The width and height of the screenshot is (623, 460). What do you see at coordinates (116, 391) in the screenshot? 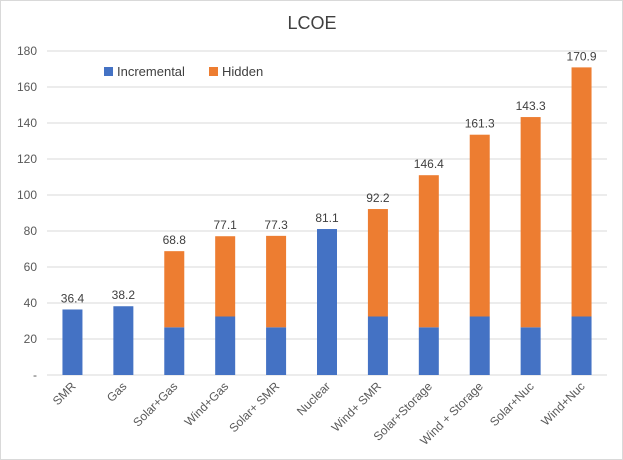
I see `x-tick-label: Gas` at bounding box center [116, 391].